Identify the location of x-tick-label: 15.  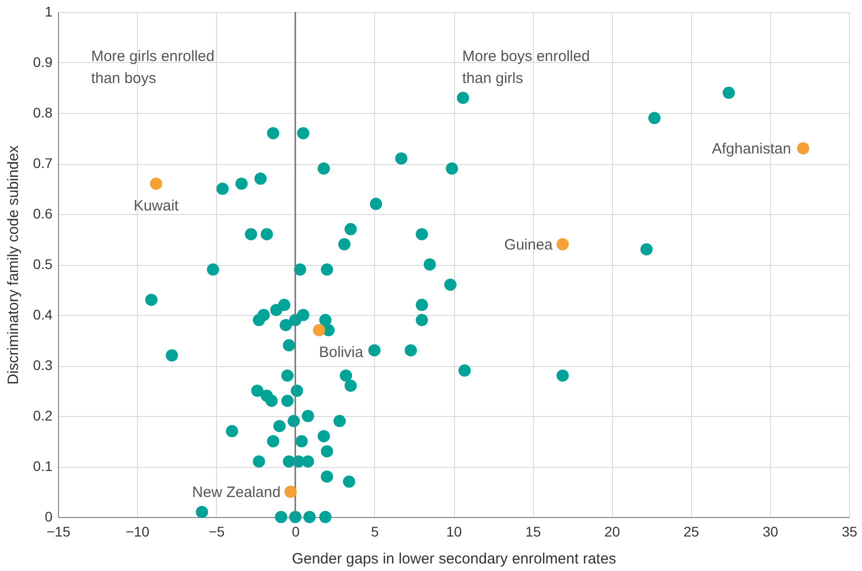
(533, 532).